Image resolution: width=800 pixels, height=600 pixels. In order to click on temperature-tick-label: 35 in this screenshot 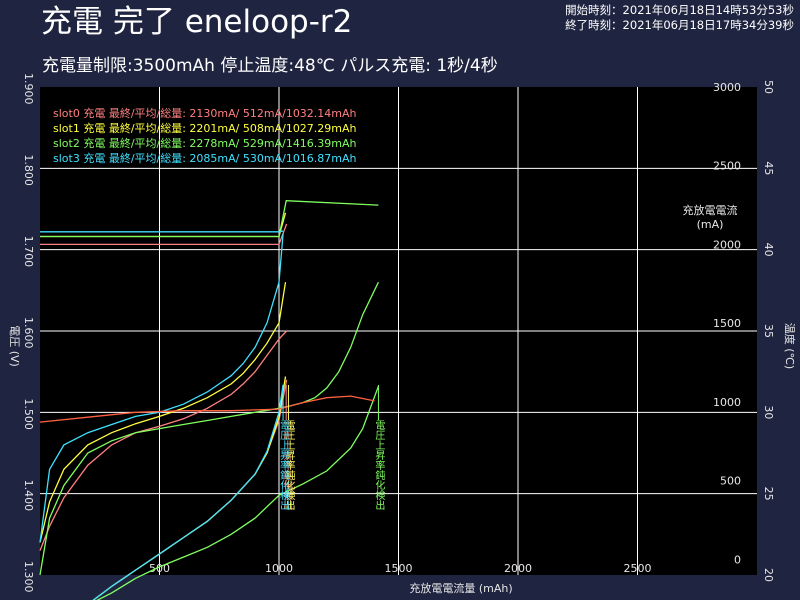, I will do `click(768, 331)`.